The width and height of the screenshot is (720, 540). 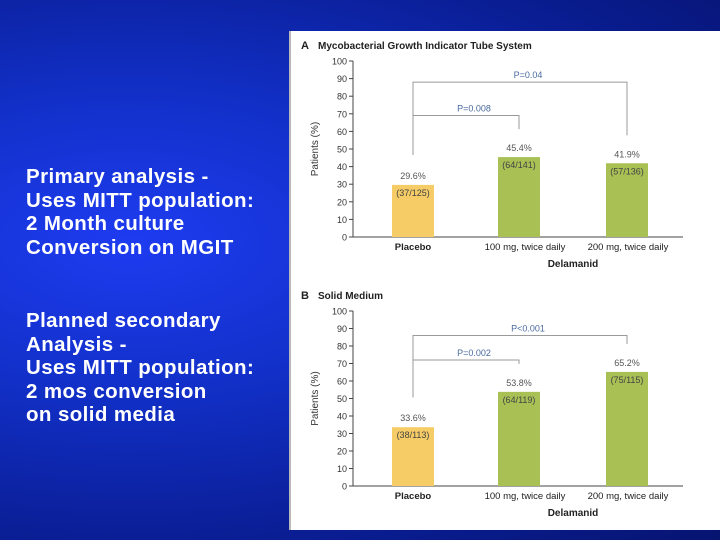 What do you see at coordinates (116, 391) in the screenshot?
I see `text-line: 2 mos conversion` at bounding box center [116, 391].